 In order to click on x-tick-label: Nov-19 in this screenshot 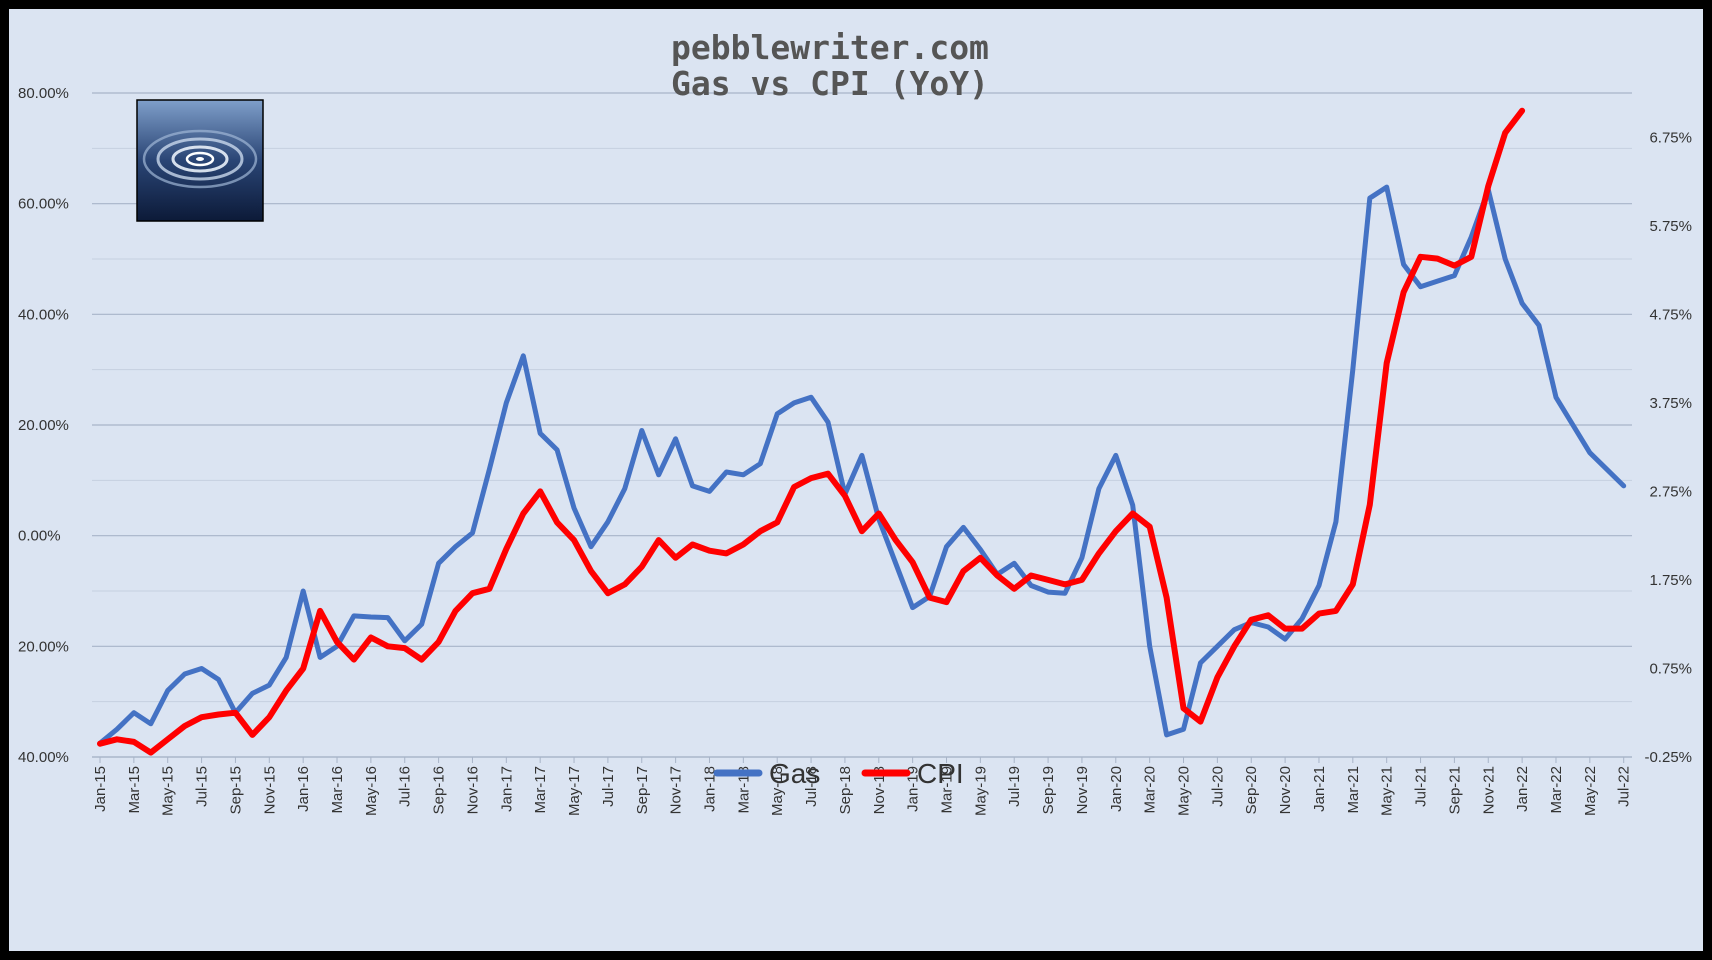, I will do `click(1082, 790)`.